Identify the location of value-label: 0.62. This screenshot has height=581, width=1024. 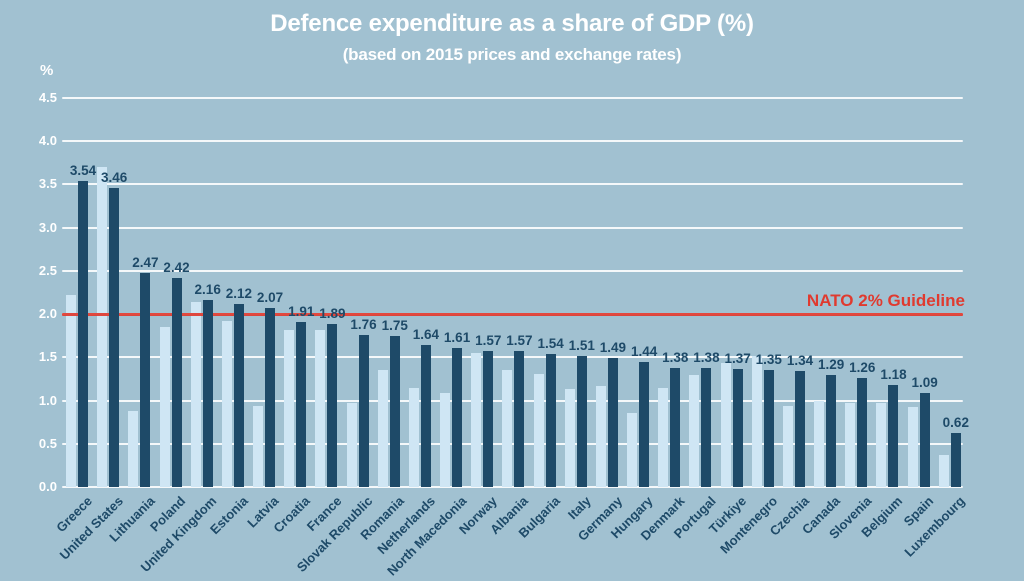
(955, 423).